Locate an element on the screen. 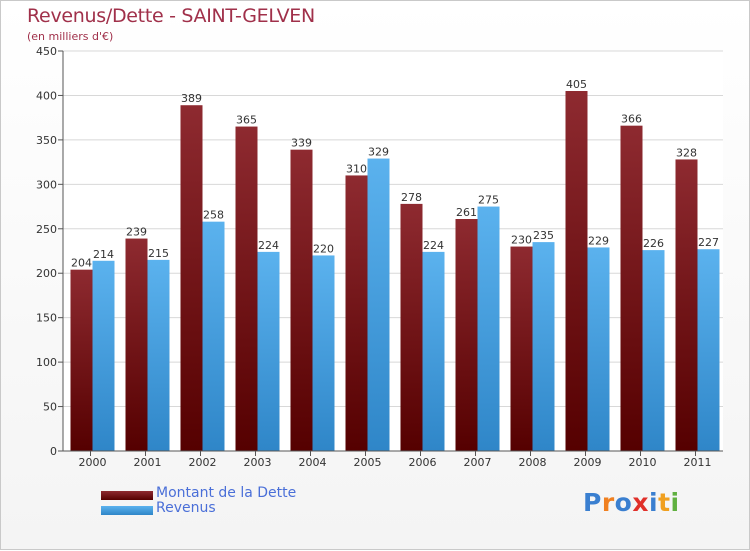 The height and width of the screenshot is (551, 750). legend-label-revenus: Revenus is located at coordinates (186, 508).